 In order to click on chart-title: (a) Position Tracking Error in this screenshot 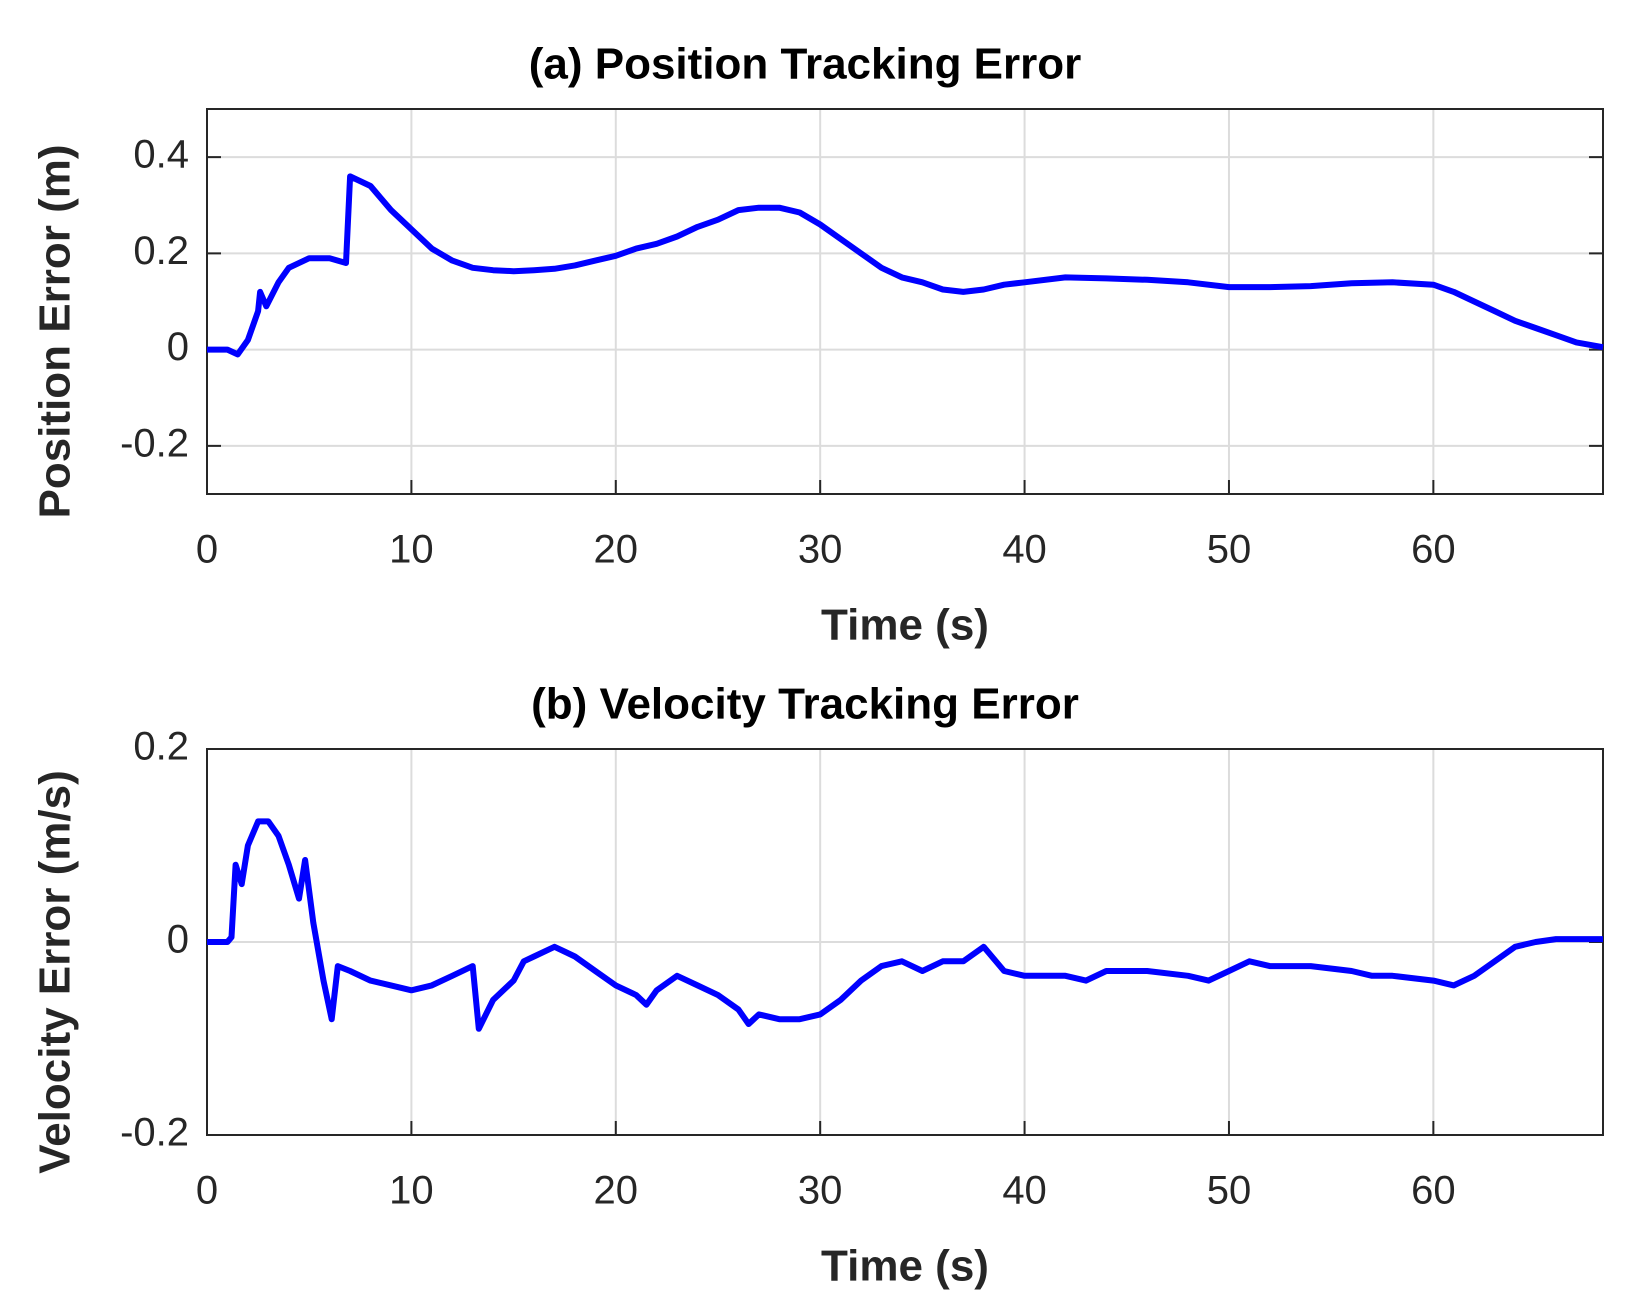, I will do `click(805, 64)`.